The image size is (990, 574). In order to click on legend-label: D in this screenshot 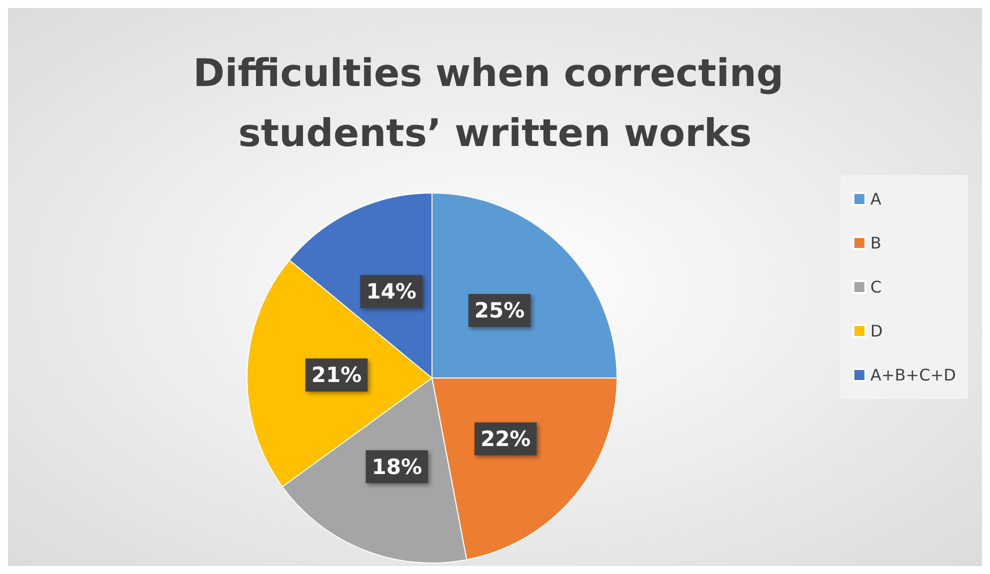, I will do `click(876, 331)`.